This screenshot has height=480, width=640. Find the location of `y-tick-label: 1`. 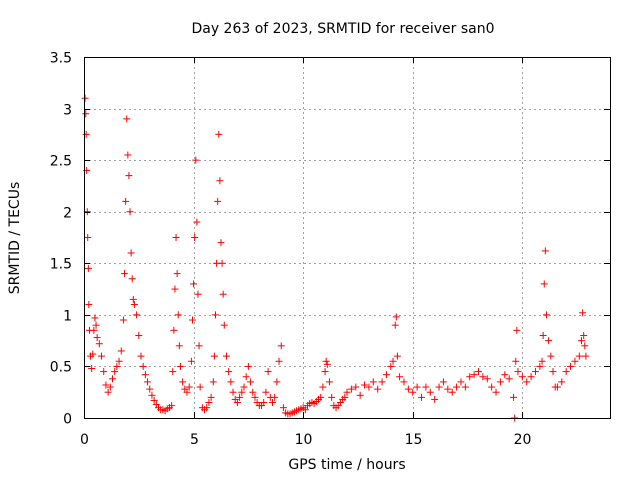

y-tick-label: 1 is located at coordinates (67, 317).